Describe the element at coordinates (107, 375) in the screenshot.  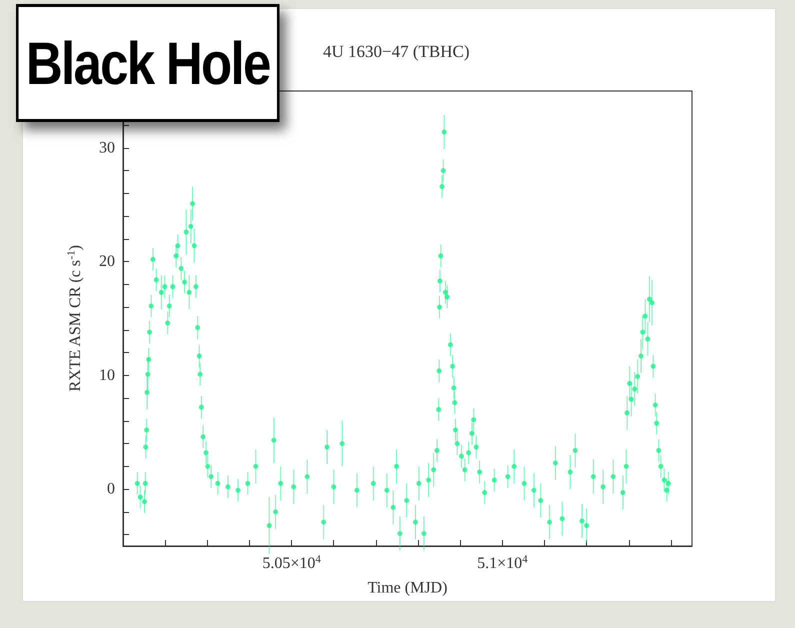
I see `y-tick-label: 10` at that location.